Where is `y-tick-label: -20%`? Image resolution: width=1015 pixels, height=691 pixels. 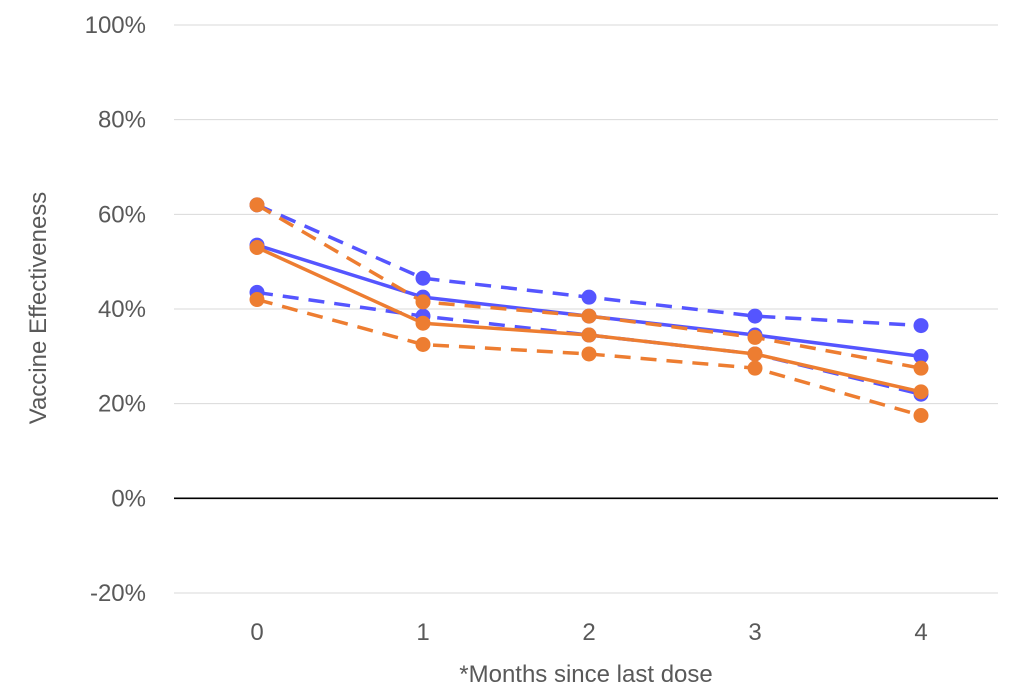
y-tick-label: -20% is located at coordinates (118, 593).